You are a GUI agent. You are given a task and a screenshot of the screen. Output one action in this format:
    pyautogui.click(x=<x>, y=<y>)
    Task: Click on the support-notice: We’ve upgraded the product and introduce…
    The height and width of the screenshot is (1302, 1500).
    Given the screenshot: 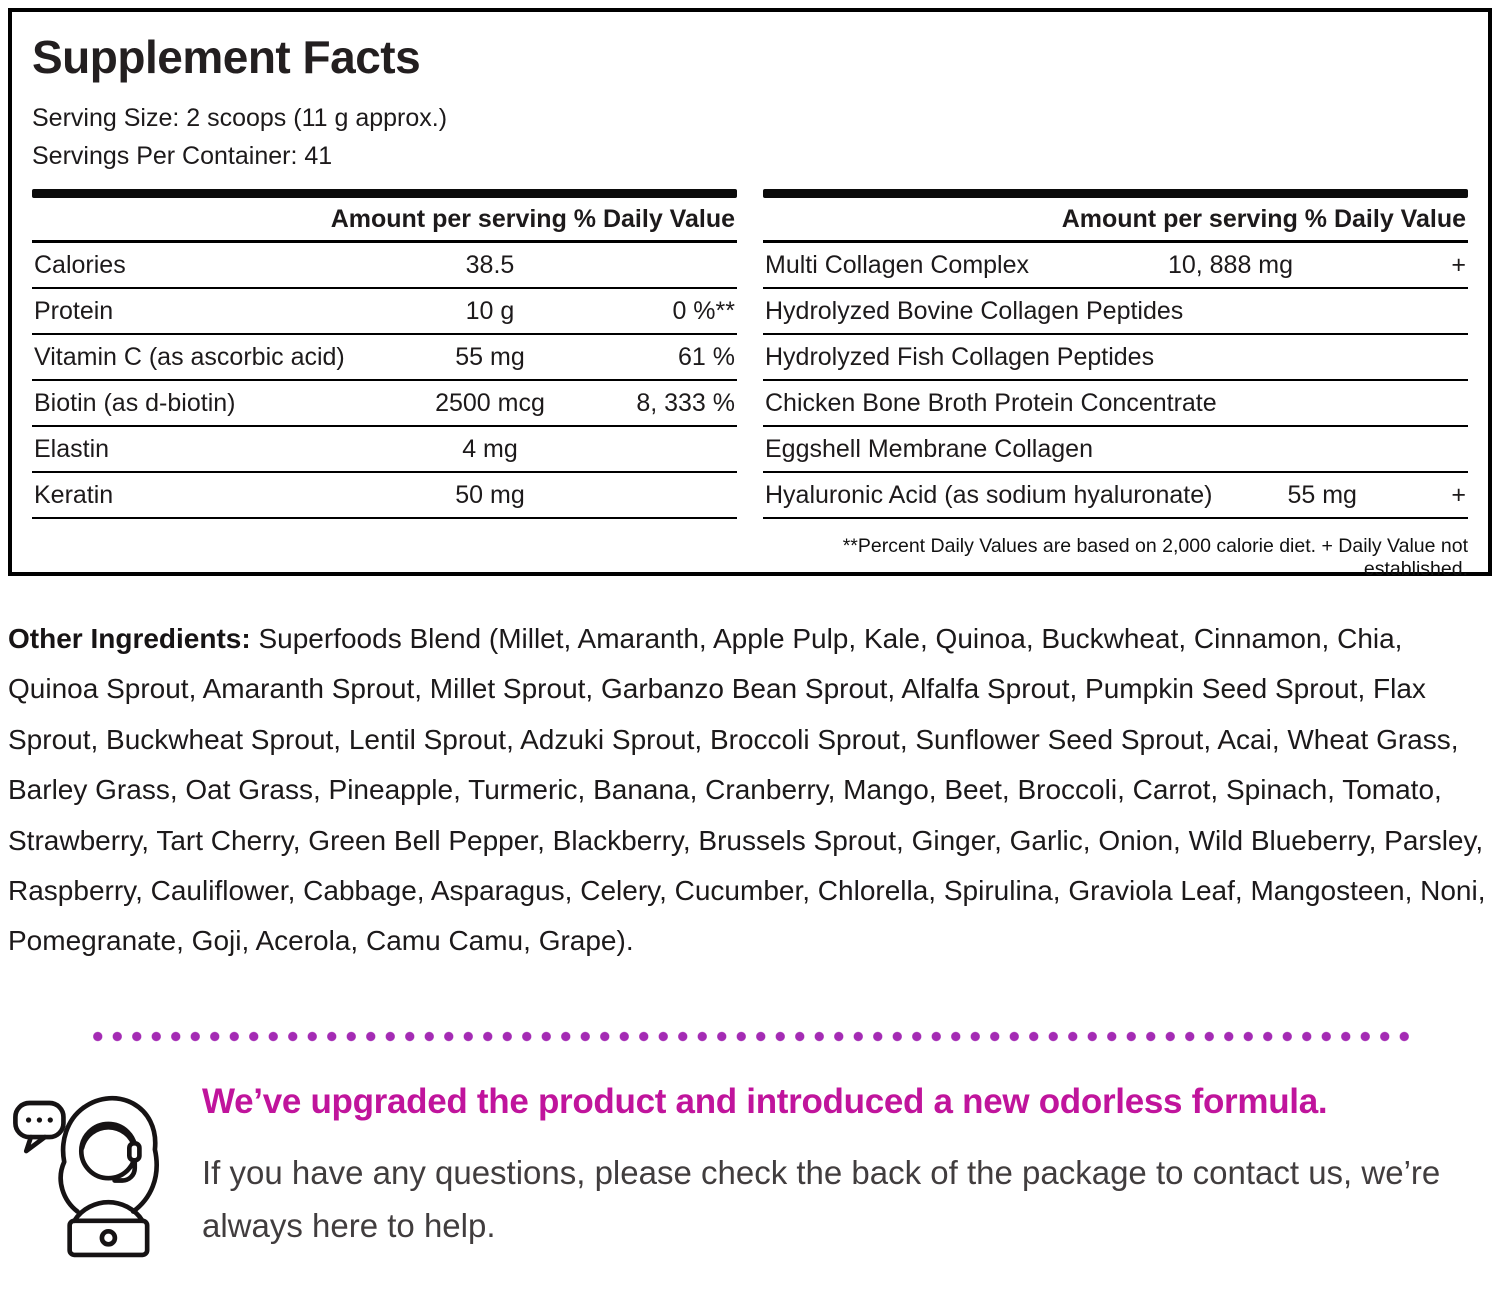 What is the action you would take?
    pyautogui.click(x=750, y=1165)
    